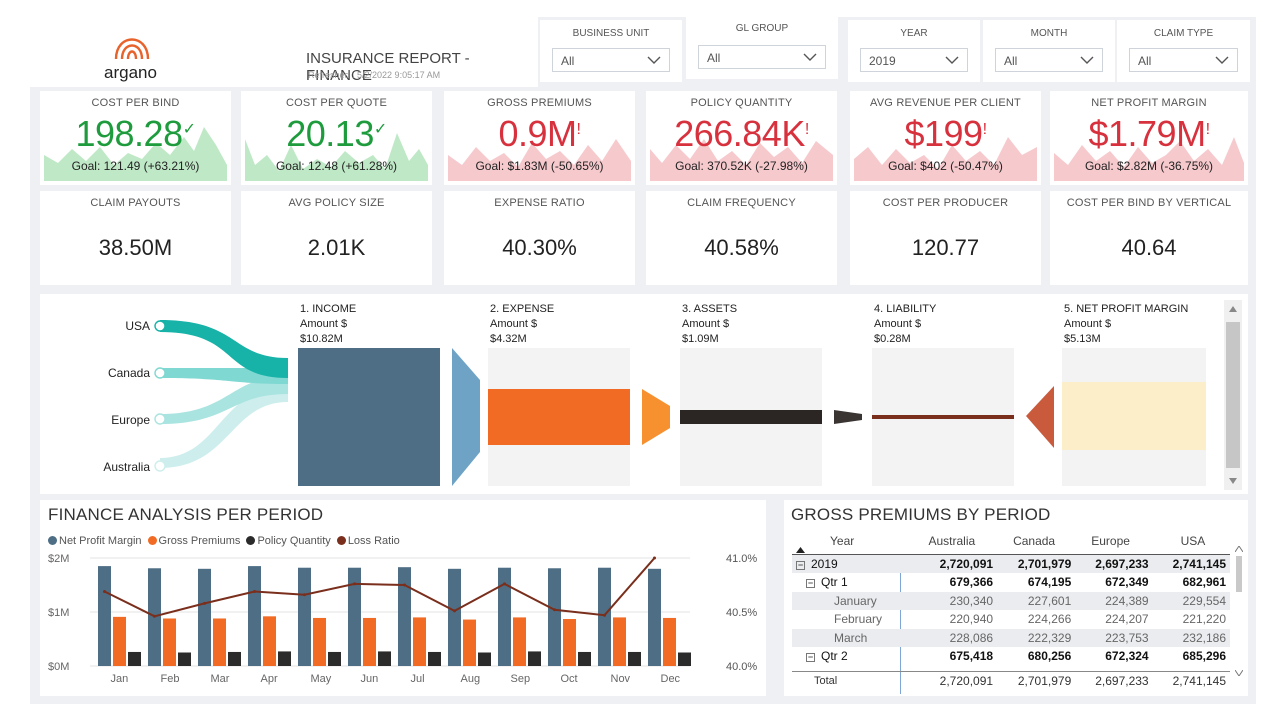 The width and height of the screenshot is (1280, 720). I want to click on legend-item-gross: Gross Premiums, so click(193, 541).